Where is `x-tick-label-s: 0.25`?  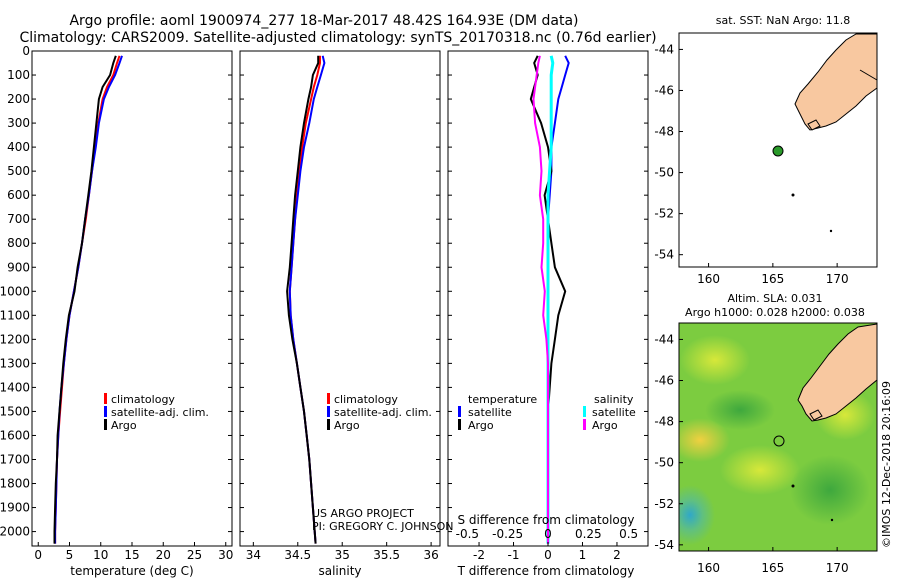
x-tick-label-s: 0.25 is located at coordinates (588, 534).